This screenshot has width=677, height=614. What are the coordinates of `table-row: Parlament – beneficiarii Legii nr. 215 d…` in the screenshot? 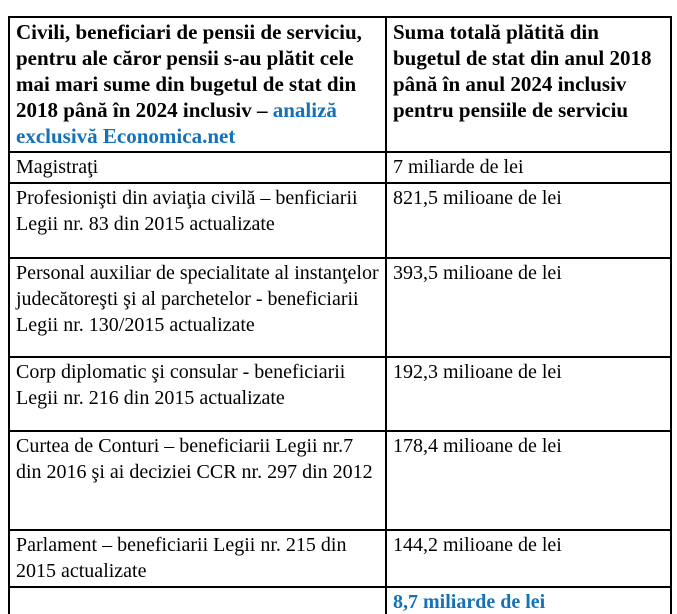 It's located at (340, 558).